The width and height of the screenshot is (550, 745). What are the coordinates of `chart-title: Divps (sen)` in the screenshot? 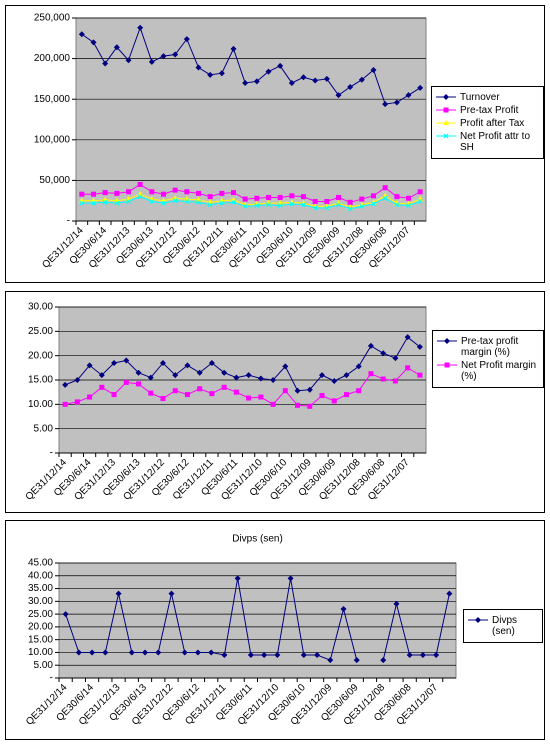 It's located at (257, 539).